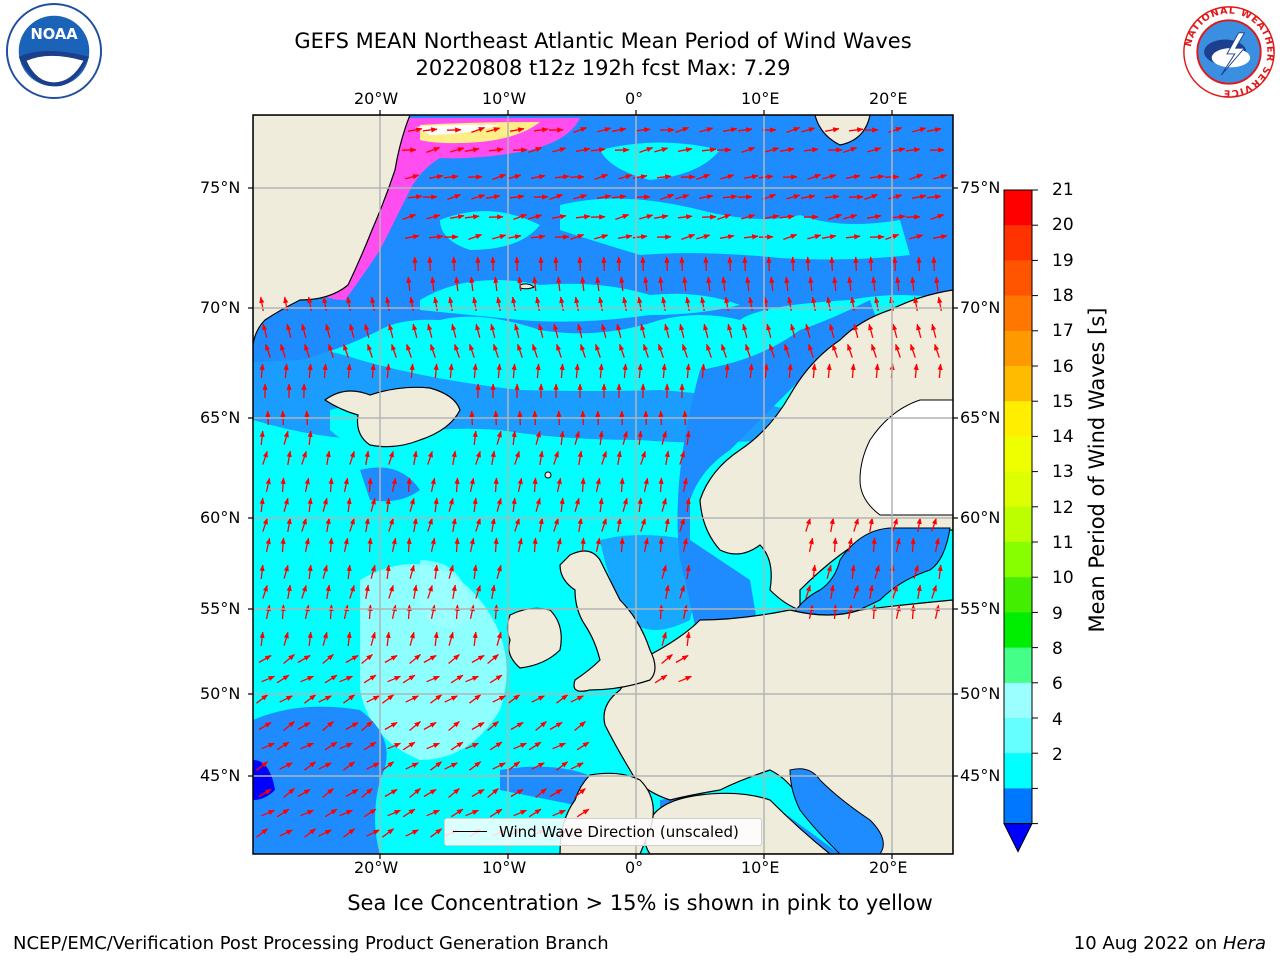 This screenshot has width=1280, height=960. Describe the element at coordinates (842, 130) in the screenshot. I see `land-svalbard` at that location.